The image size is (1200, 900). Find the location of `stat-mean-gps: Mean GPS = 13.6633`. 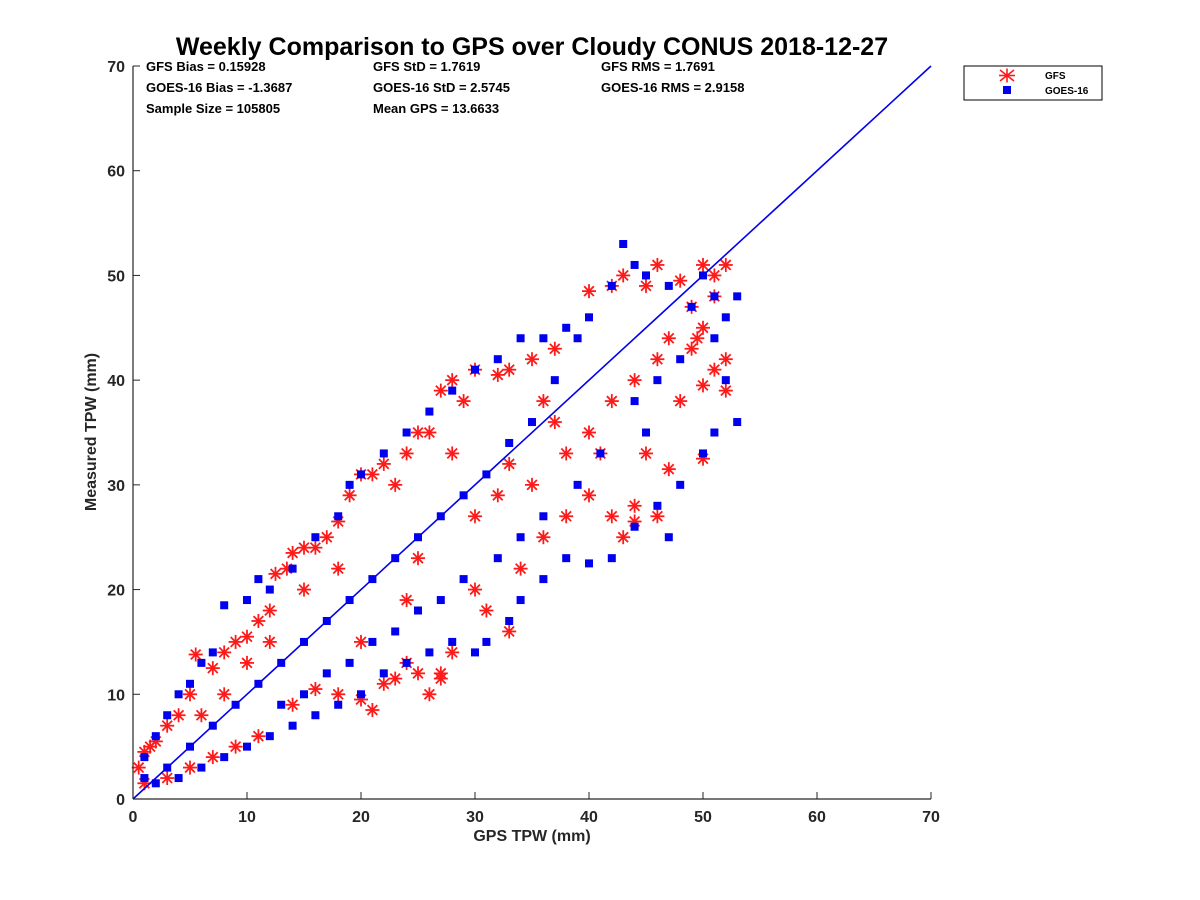

stat-mean-gps: Mean GPS = 13.6633 is located at coordinates (436, 108).